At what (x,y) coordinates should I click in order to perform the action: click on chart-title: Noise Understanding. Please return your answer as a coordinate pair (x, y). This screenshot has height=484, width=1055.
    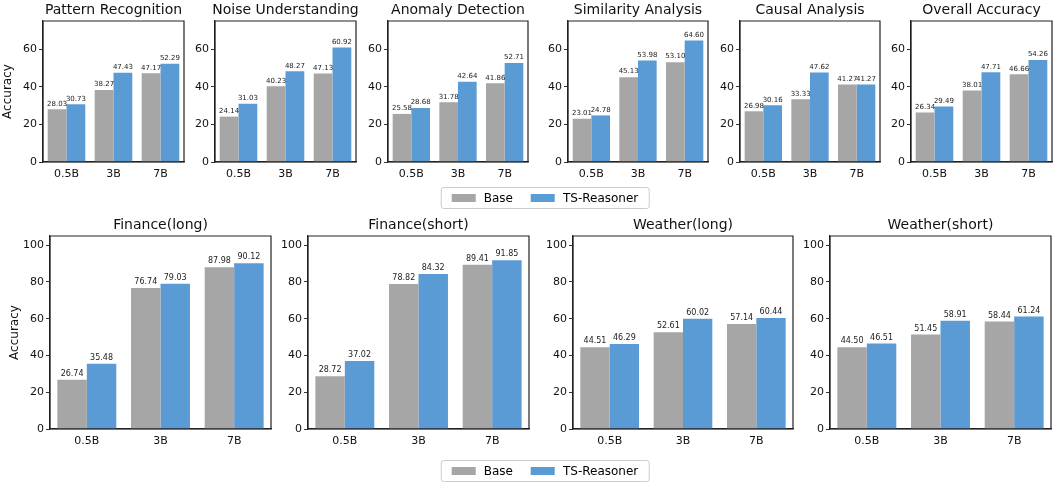
    Looking at the image, I should click on (285, 8).